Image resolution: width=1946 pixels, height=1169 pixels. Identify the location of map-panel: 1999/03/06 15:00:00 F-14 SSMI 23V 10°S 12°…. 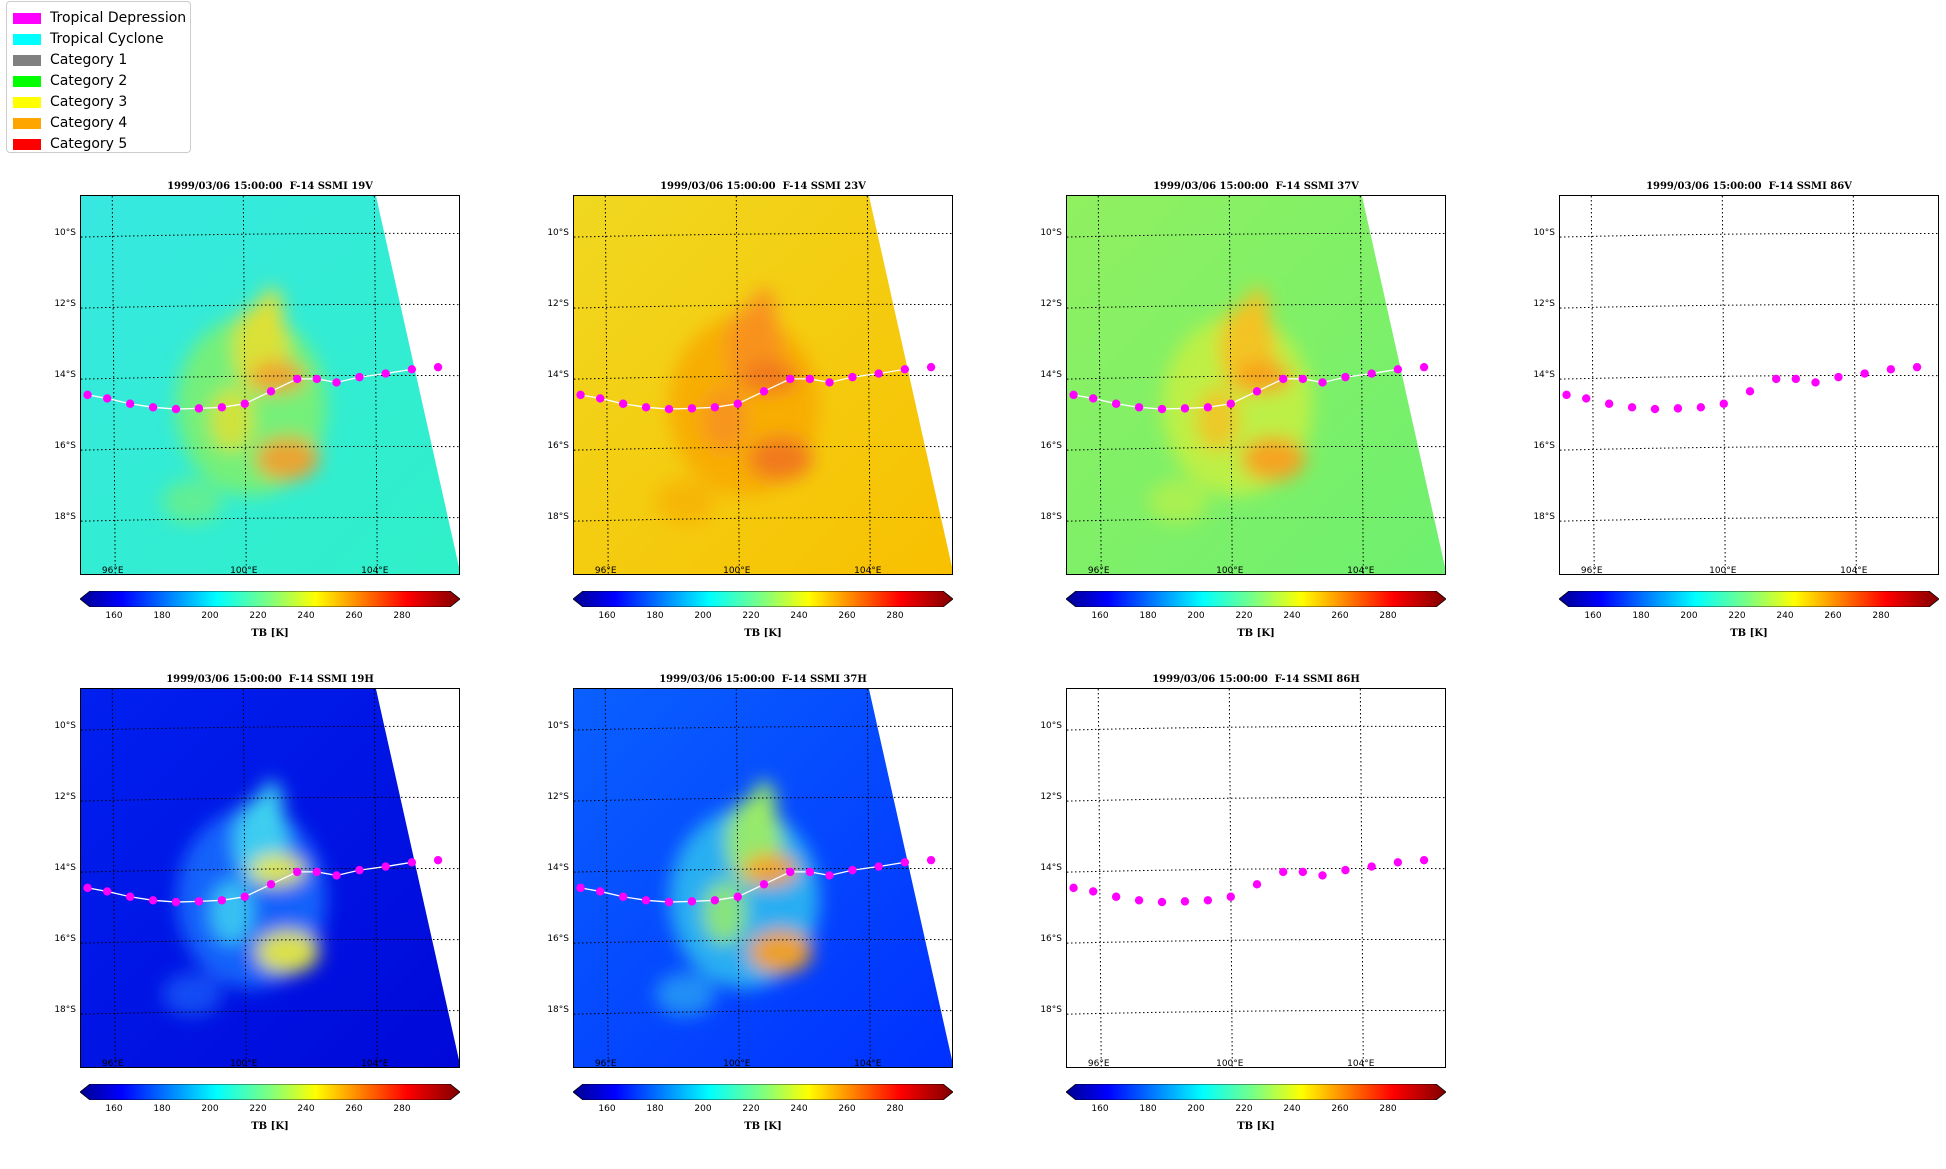
(723, 428).